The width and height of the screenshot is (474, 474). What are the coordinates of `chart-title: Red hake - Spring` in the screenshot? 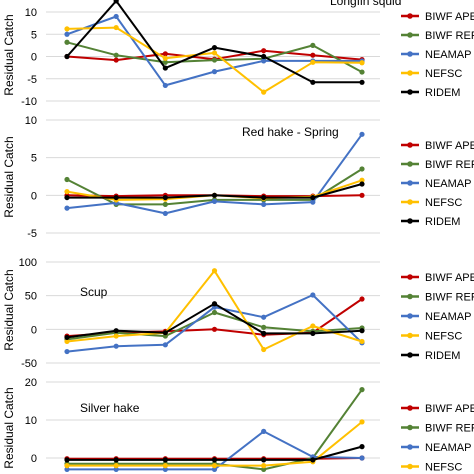 It's located at (290, 132).